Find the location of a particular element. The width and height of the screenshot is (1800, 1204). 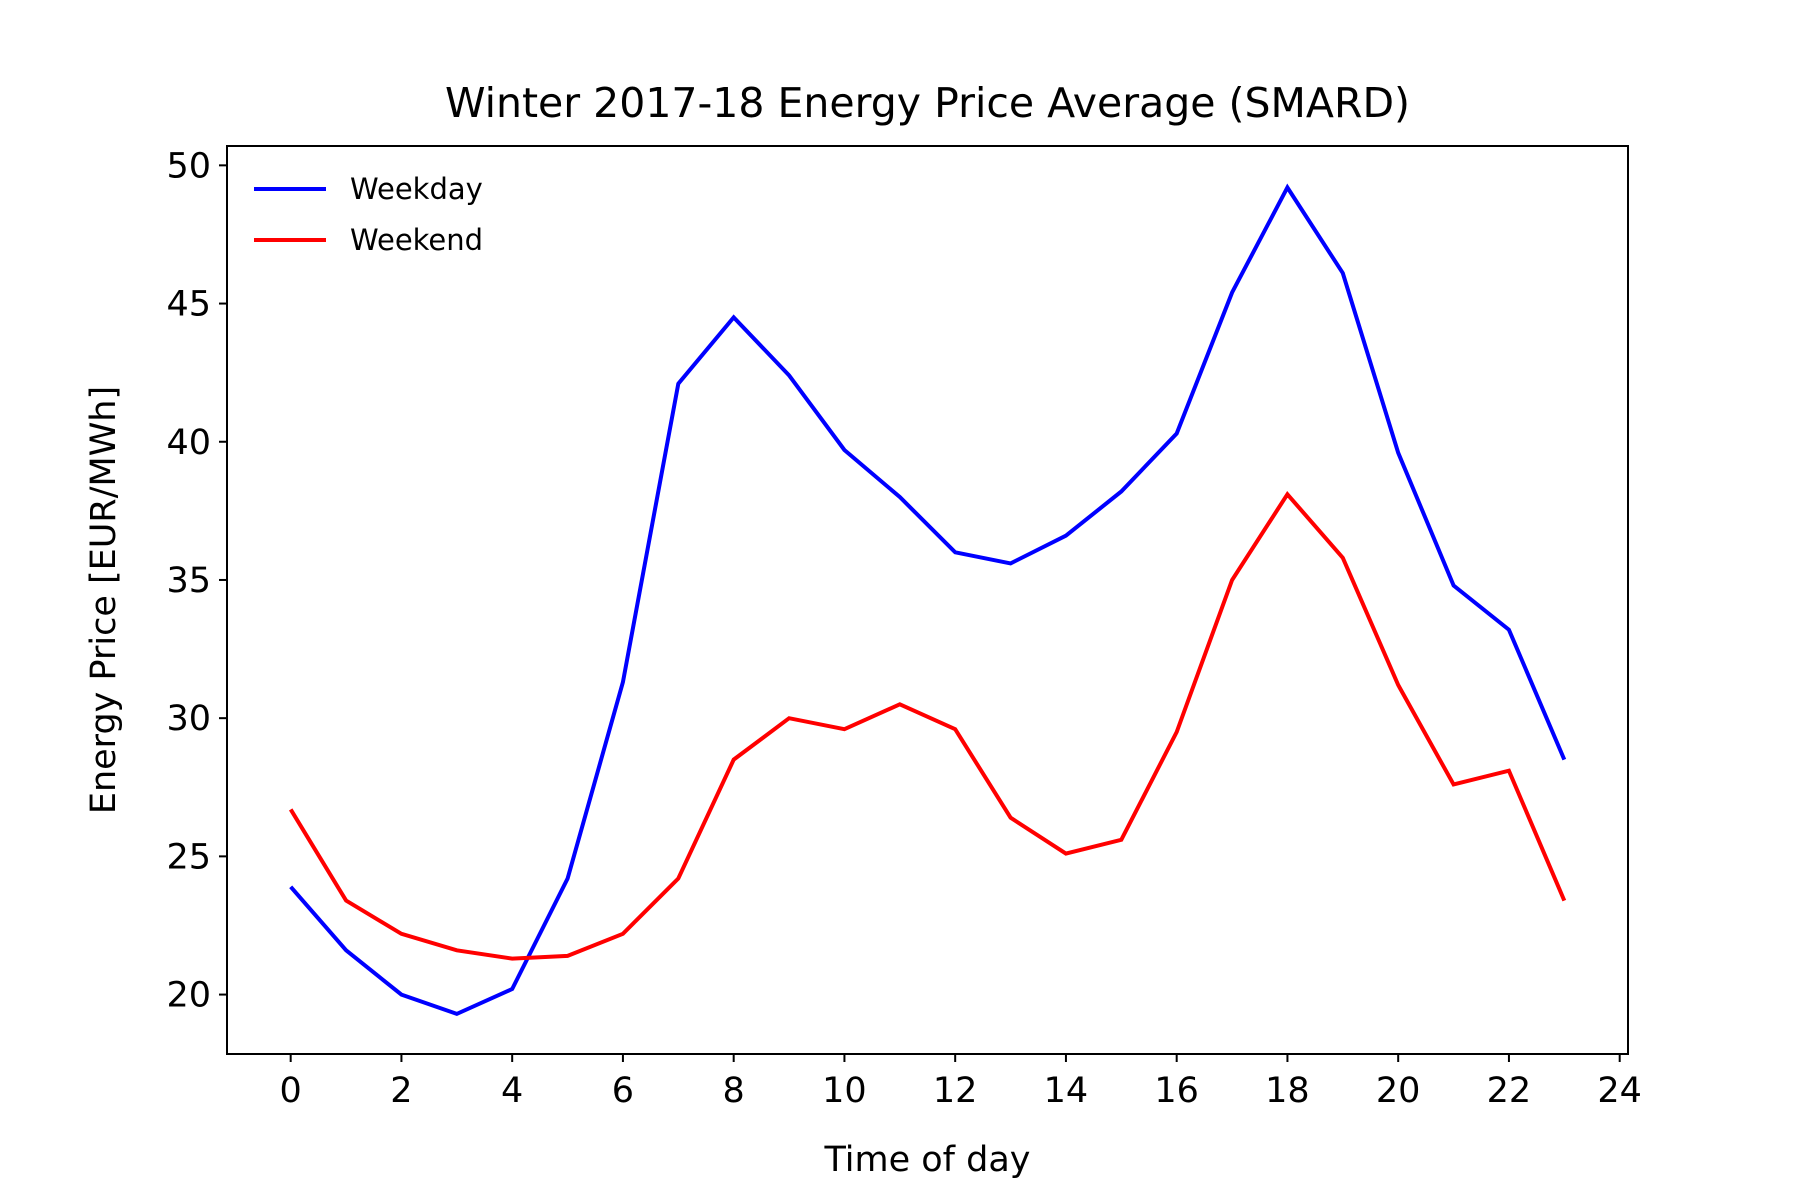

x-axis-ticks: 0 2 4 6 8 10 12 14 16 18 20 22 24 is located at coordinates (961, 1082).